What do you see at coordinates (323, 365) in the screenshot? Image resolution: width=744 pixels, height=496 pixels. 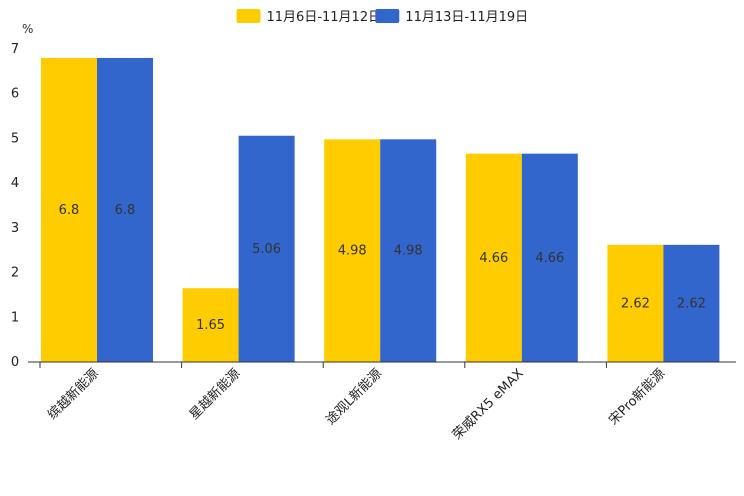 I see `x-axis-ticks` at bounding box center [323, 365].